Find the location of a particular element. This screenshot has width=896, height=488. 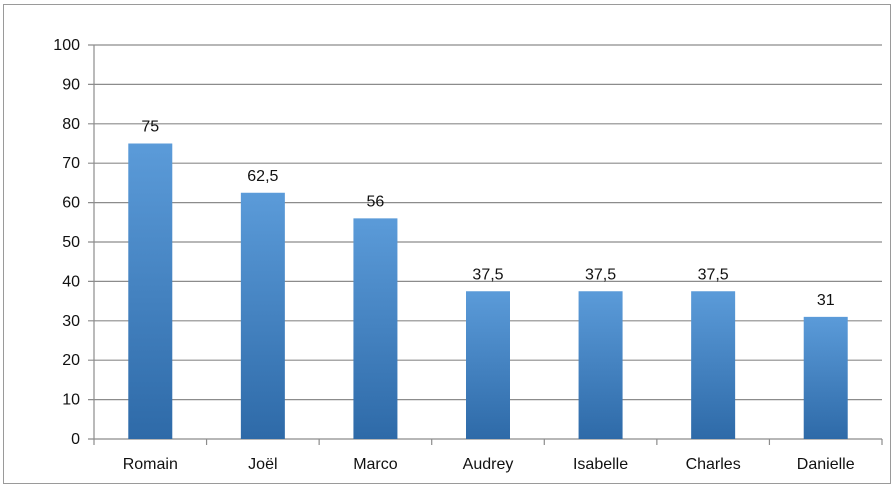

data-label: 75 is located at coordinates (150, 127).